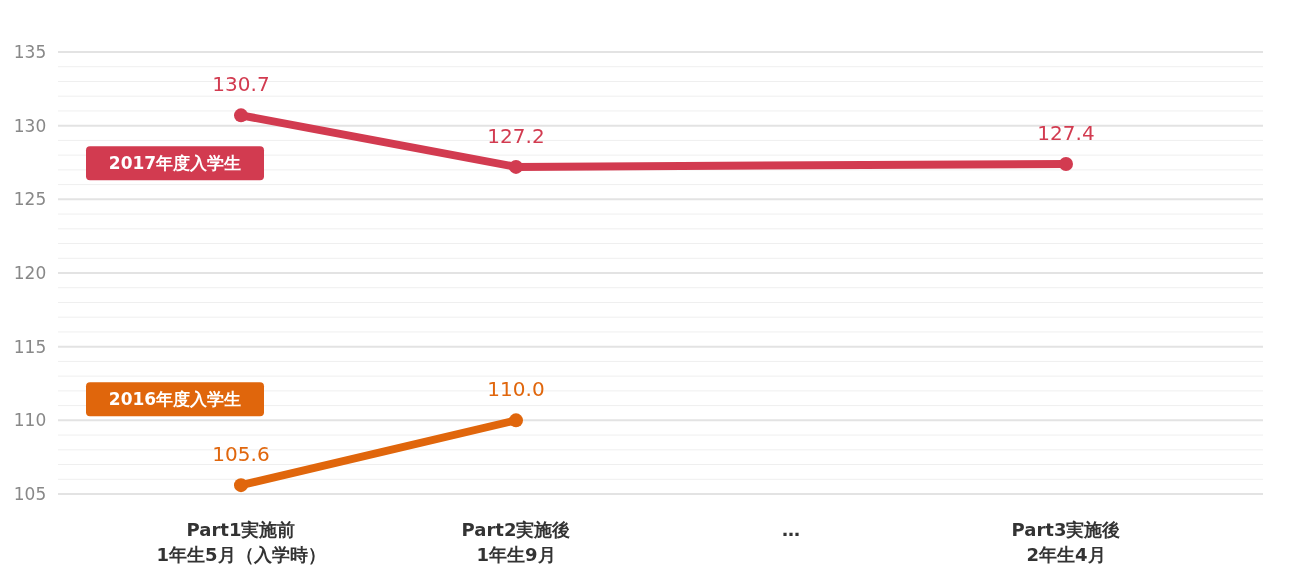 The height and width of the screenshot is (586, 1308). I want to click on series-label: 2017年度入学生, so click(175, 163).